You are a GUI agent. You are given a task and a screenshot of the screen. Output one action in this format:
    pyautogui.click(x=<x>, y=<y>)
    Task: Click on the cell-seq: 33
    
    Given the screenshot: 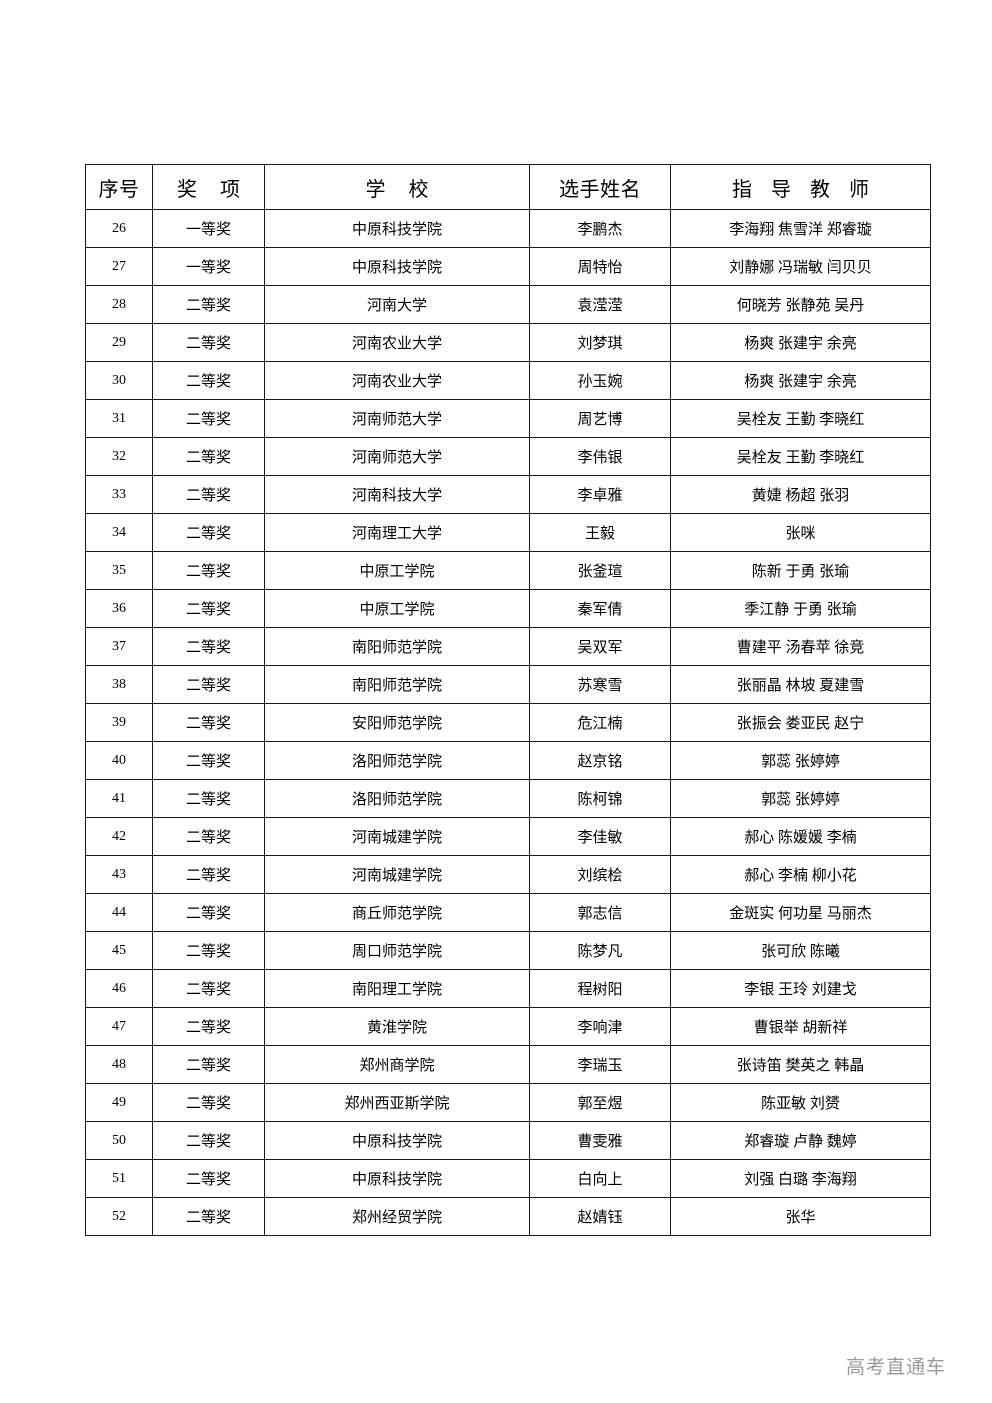 What is the action you would take?
    pyautogui.click(x=119, y=494)
    